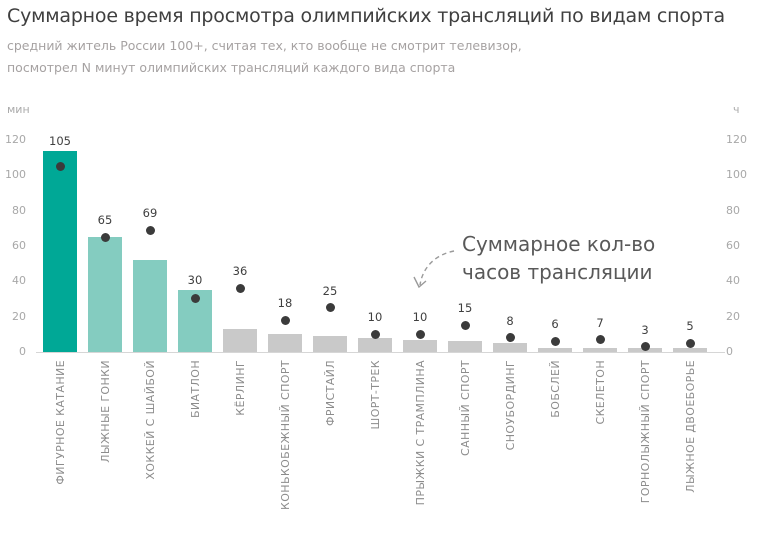 This screenshot has width=763, height=539. What do you see at coordinates (557, 272) in the screenshot?
I see `dots-annotation-line2: часов трансляции` at bounding box center [557, 272].